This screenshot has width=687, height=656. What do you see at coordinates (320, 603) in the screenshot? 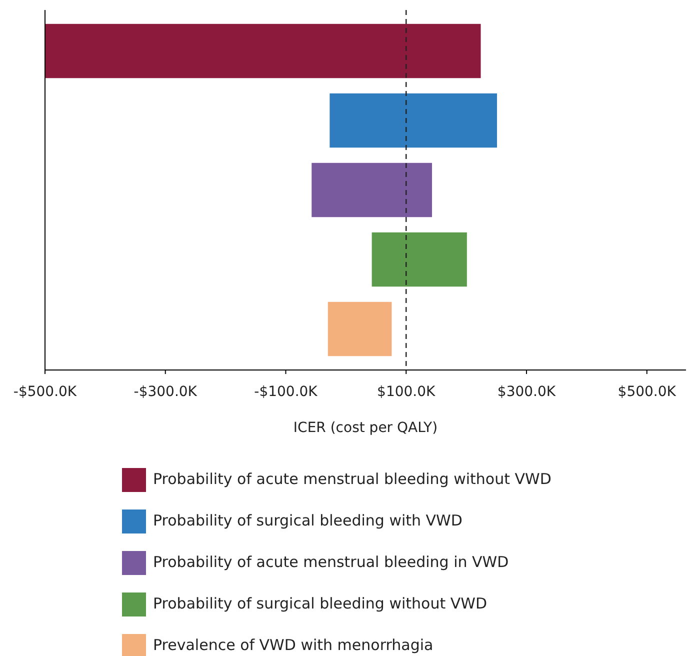
I see `legend-label: Probability of surgical bleeding without VWD` at bounding box center [320, 603].